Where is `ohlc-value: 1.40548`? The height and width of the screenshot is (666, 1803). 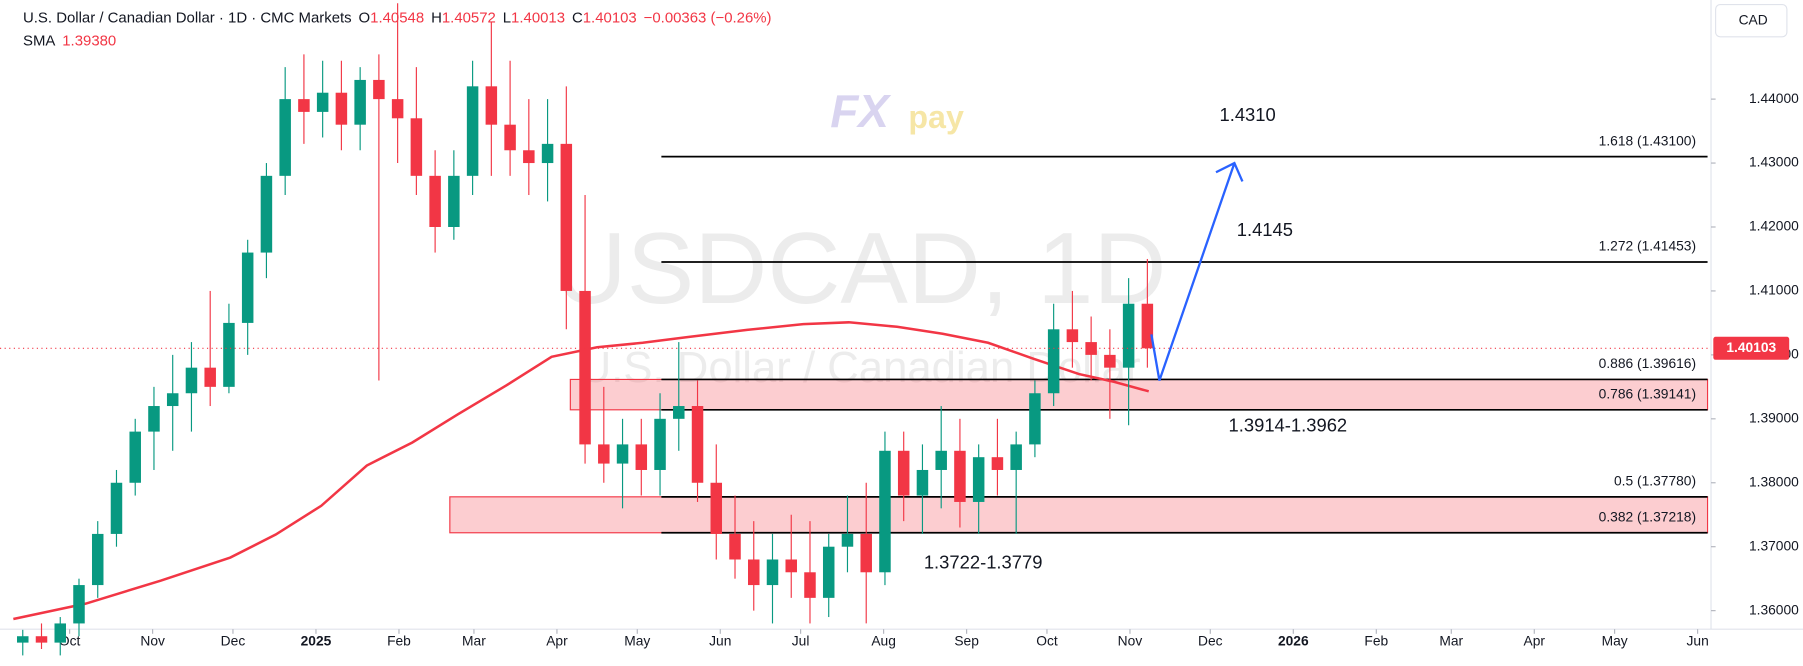 ohlc-value: 1.40548 is located at coordinates (397, 17).